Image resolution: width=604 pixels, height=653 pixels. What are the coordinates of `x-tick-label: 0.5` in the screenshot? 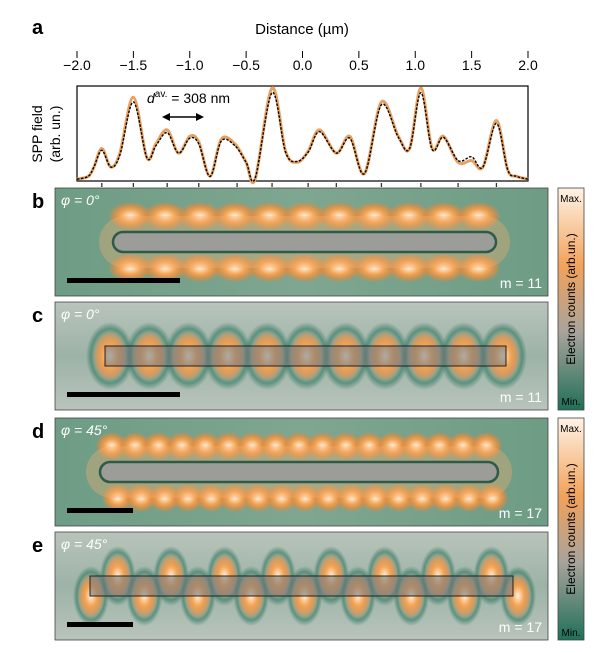 It's located at (359, 65).